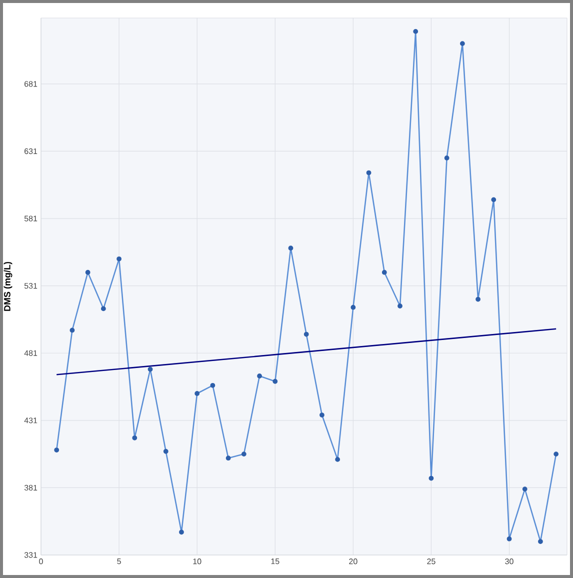 The height and width of the screenshot is (578, 573). I want to click on y-tick-label: 531, so click(31, 285).